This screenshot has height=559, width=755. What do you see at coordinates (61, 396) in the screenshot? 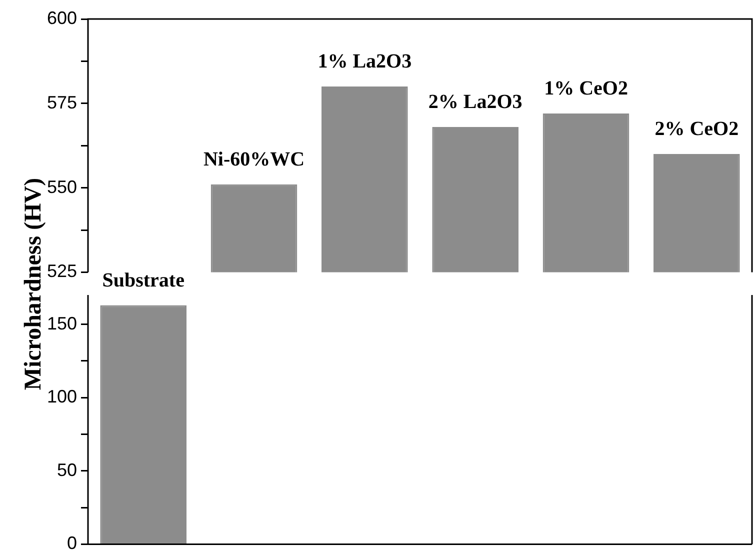
I see `y-tick-label: 100` at bounding box center [61, 396].